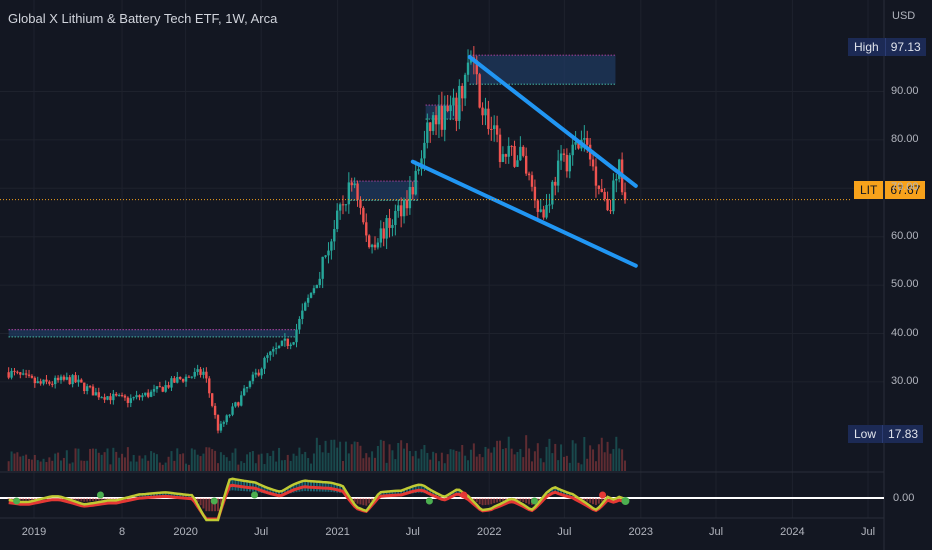 This screenshot has width=932, height=550. I want to click on time-axis-tick: Jul, so click(868, 532).